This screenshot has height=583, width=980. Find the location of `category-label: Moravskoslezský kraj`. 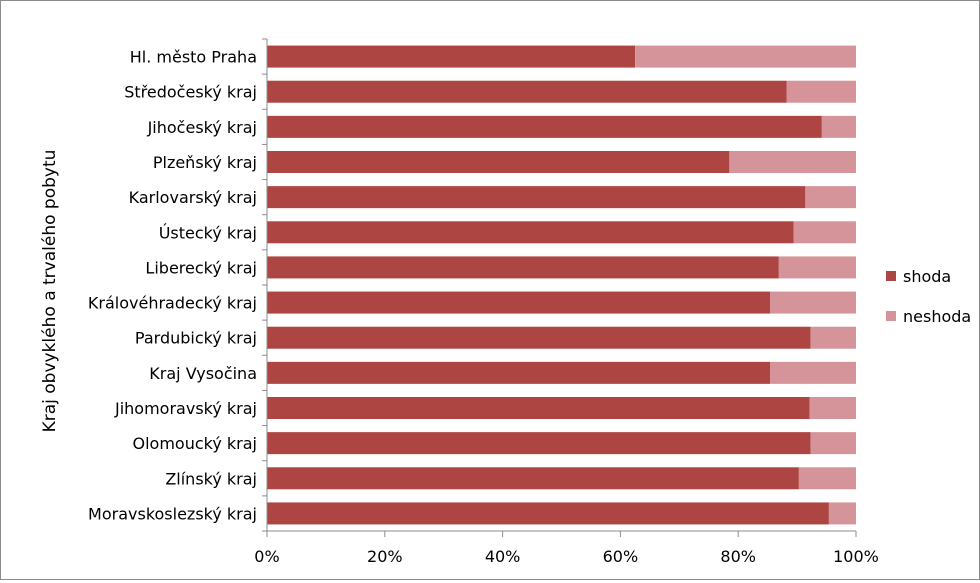

category-label: Moravskoslezský kraj is located at coordinates (172, 513).